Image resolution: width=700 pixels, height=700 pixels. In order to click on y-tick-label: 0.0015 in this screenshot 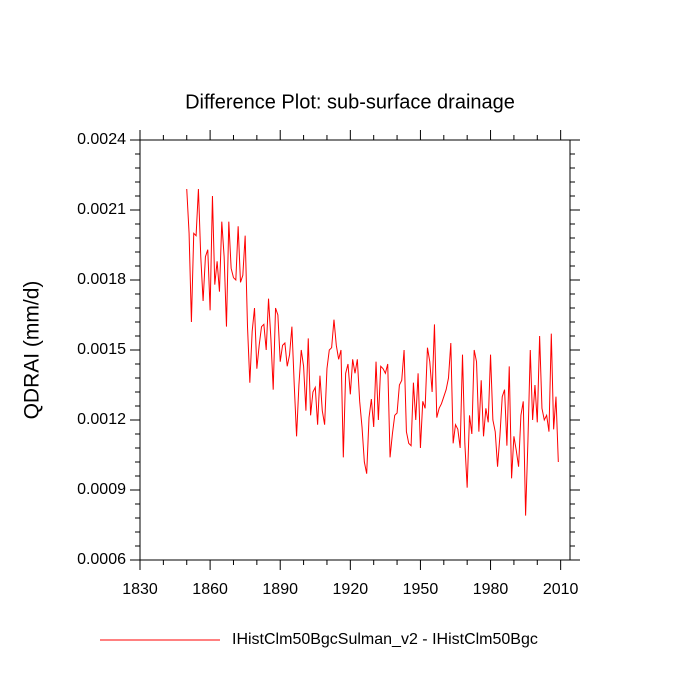, I will do `click(101, 349)`.